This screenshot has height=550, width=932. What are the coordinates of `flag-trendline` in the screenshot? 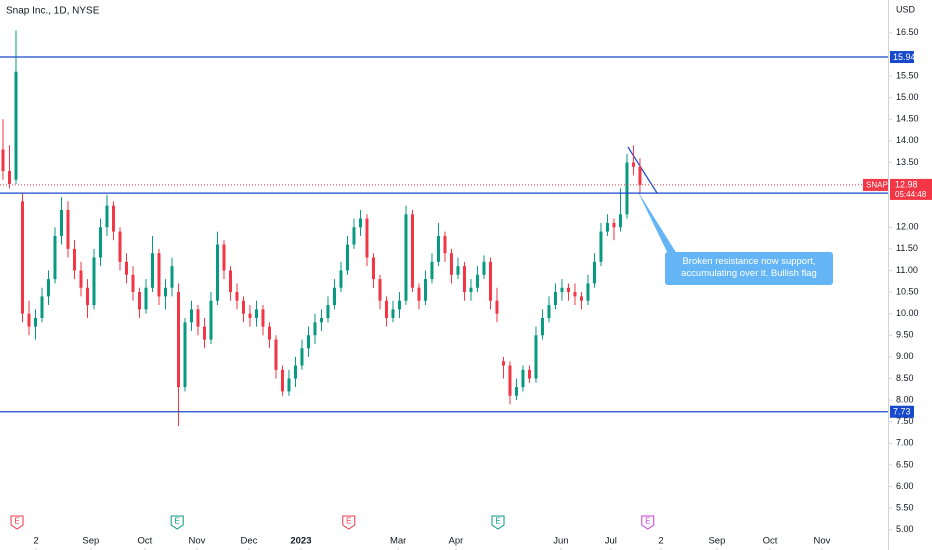 It's located at (642, 170).